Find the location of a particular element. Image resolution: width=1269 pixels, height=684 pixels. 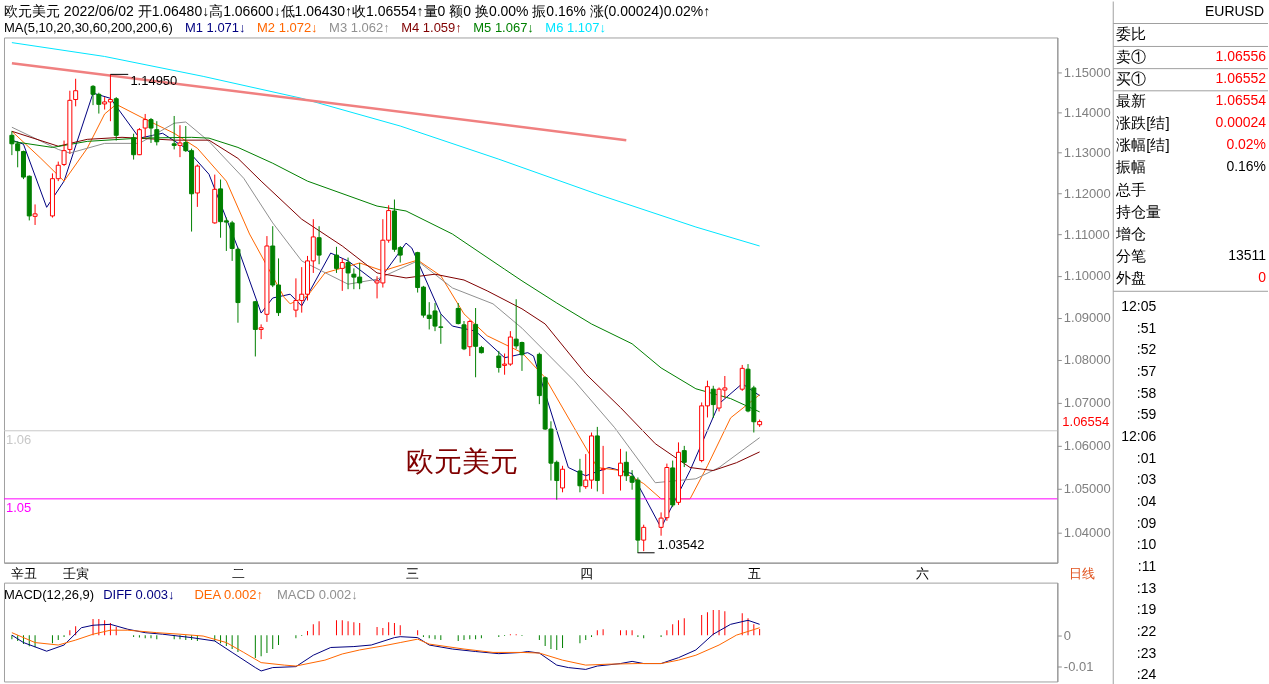

x-tick-label: 壬寅 is located at coordinates (76, 574).